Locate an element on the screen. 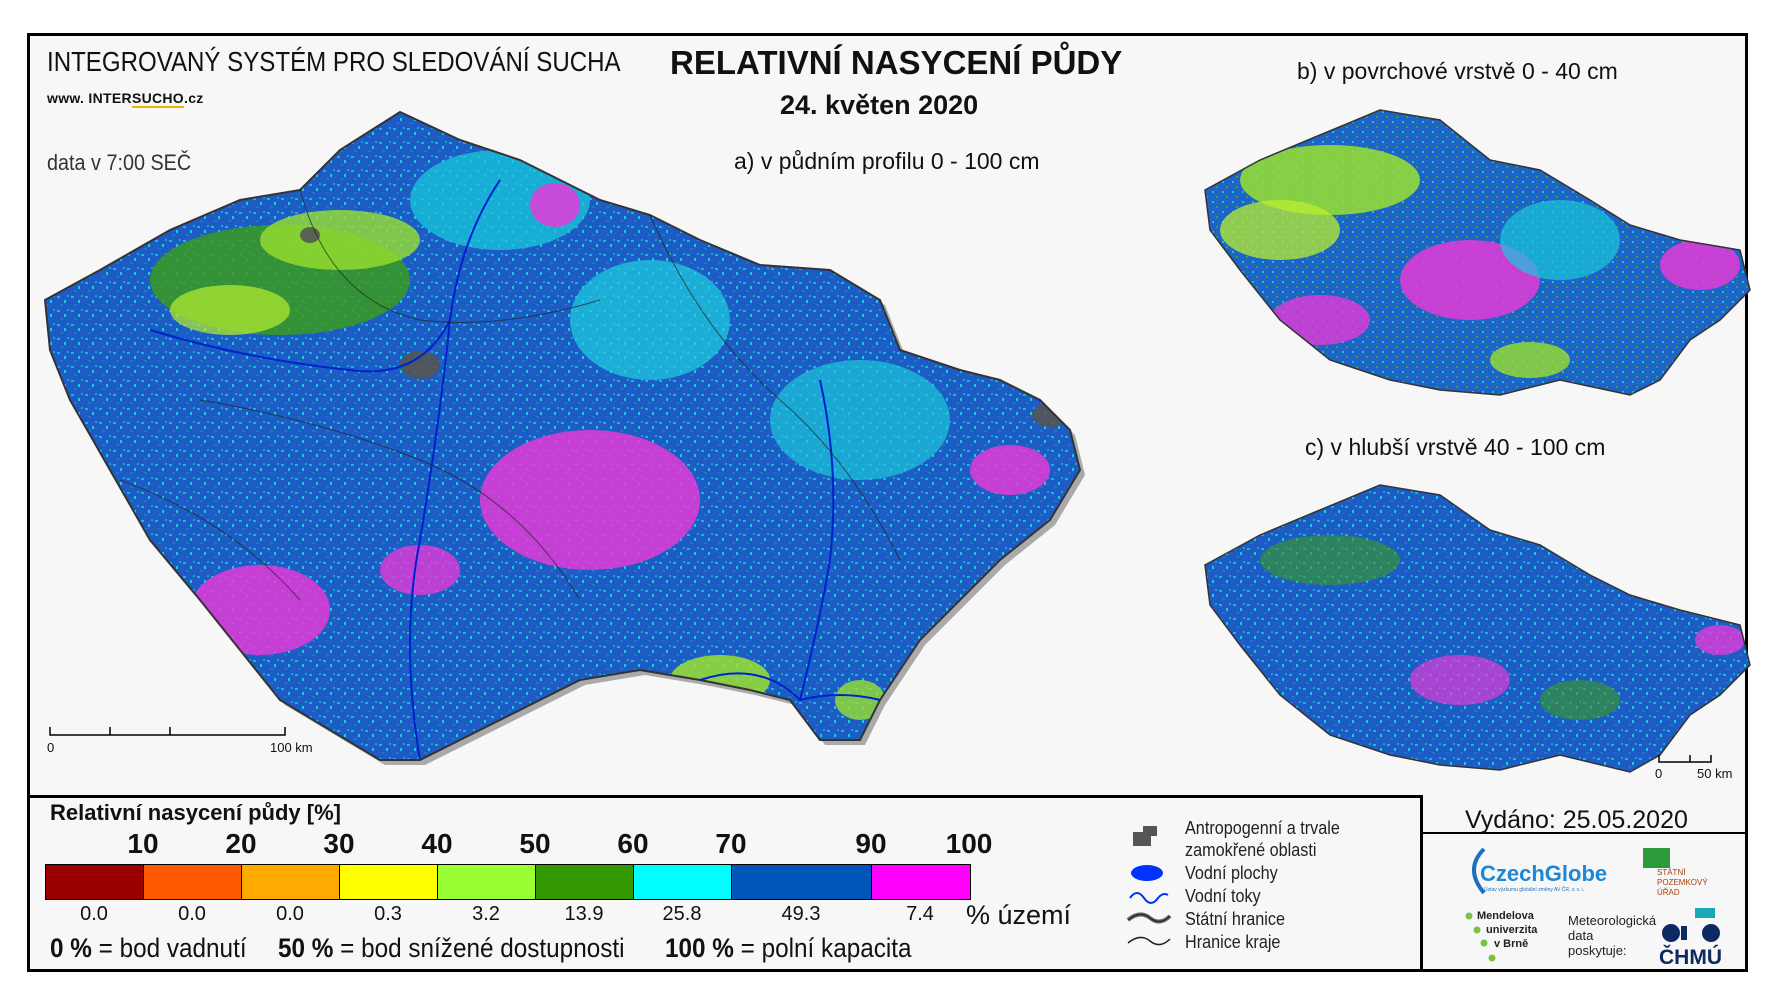 The width and height of the screenshot is (1772, 1003). map-b is located at coordinates (1477, 252).